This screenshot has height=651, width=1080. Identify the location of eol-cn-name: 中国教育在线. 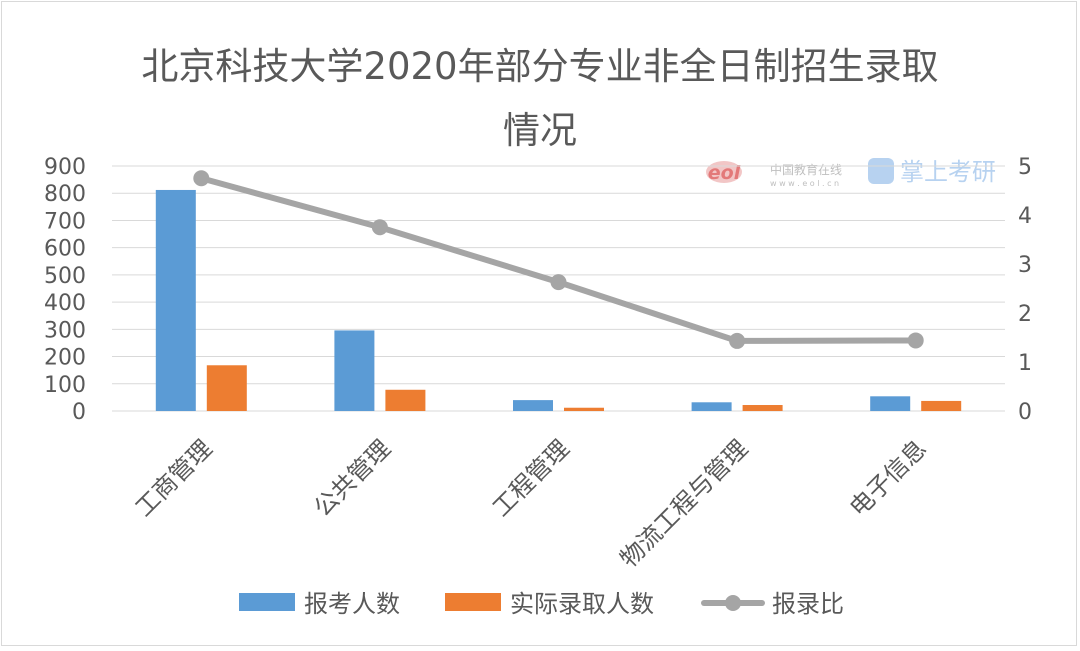
(806, 169).